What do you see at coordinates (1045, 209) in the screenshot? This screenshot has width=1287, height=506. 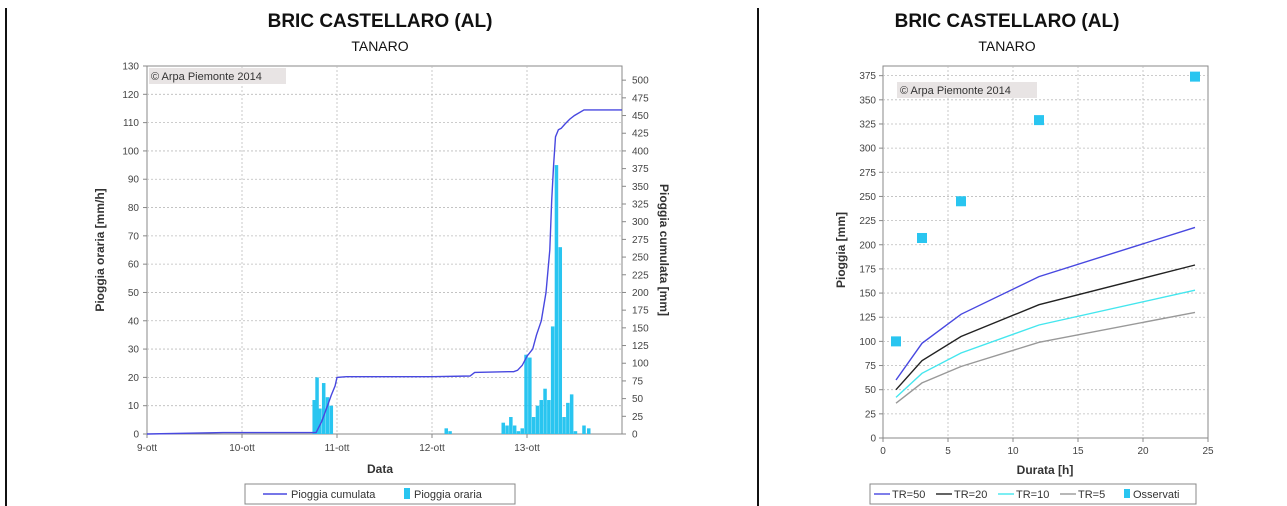 I see `observed-points` at bounding box center [1045, 209].